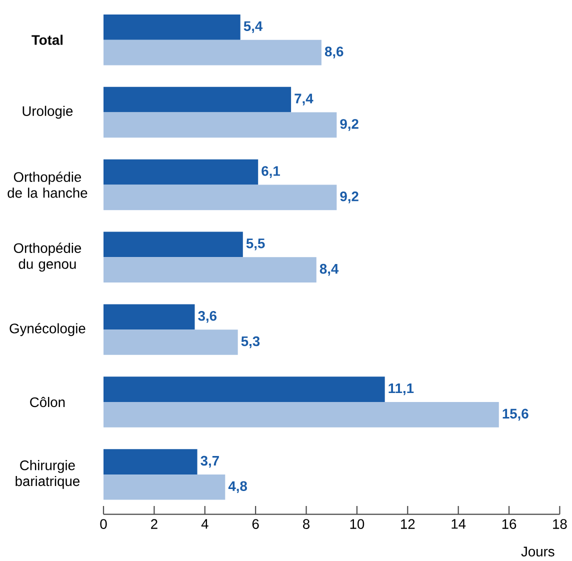 The image size is (572, 561). I want to click on data-label: 15,6, so click(515, 414).